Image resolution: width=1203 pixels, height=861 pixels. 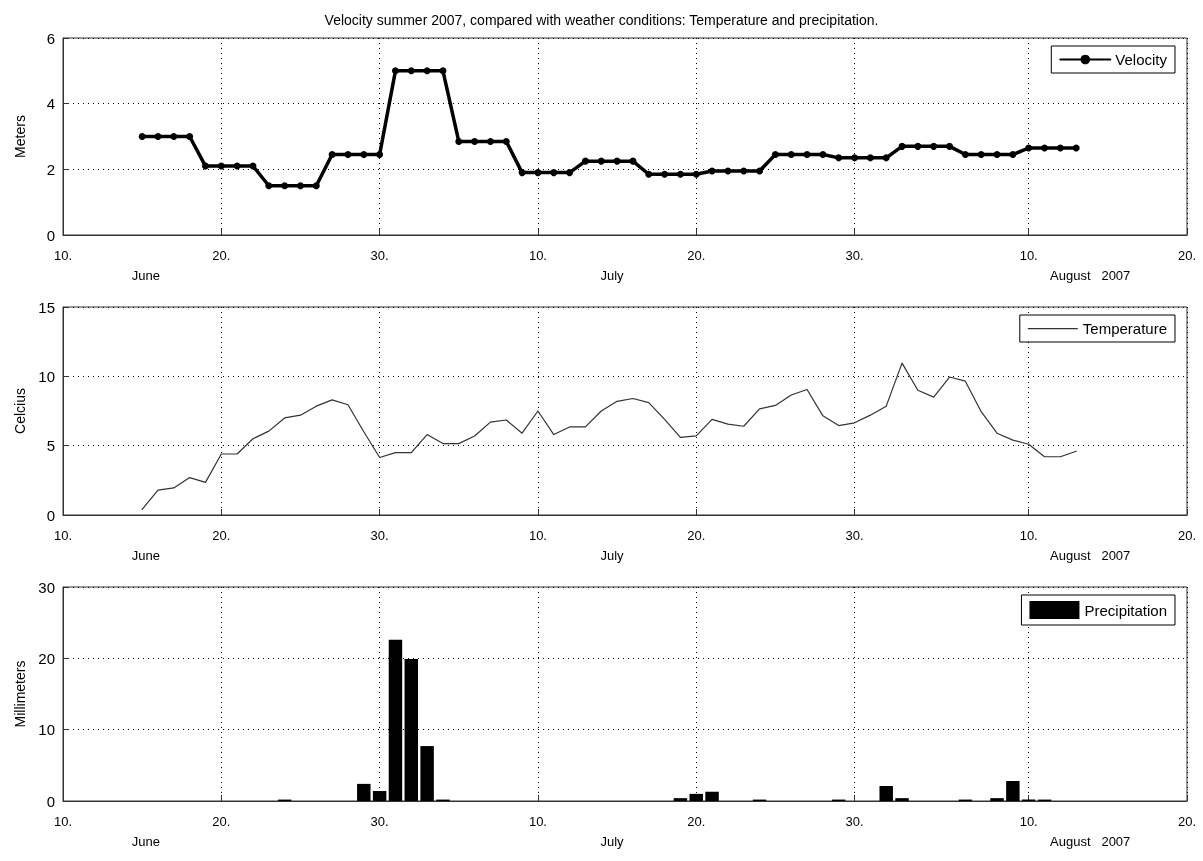 I want to click on y-tick-label: 4, so click(x=50, y=104).